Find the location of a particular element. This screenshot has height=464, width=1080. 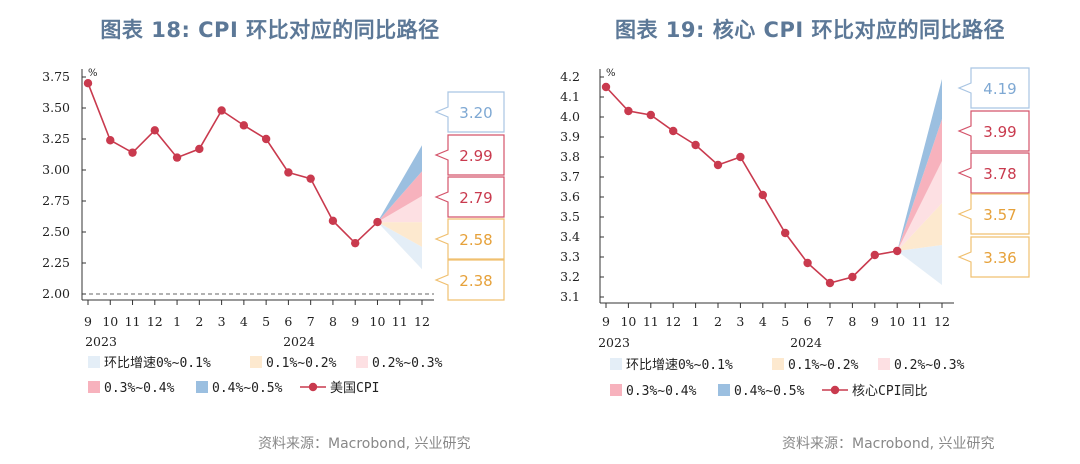

legend-marker is located at coordinates (313, 387).